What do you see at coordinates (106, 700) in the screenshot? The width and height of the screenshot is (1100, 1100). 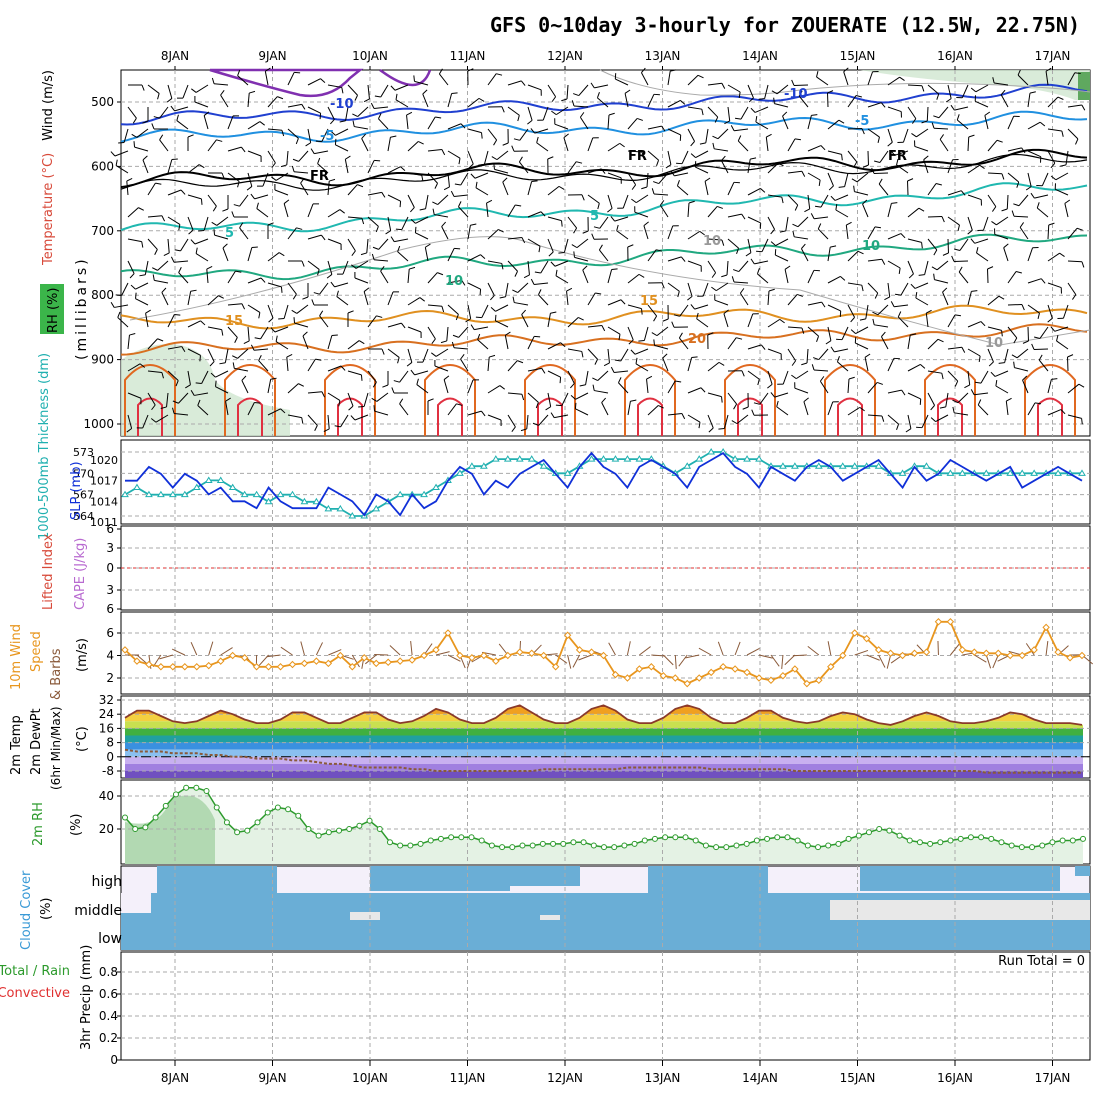 I see `y-tick-label: 32` at bounding box center [106, 700].